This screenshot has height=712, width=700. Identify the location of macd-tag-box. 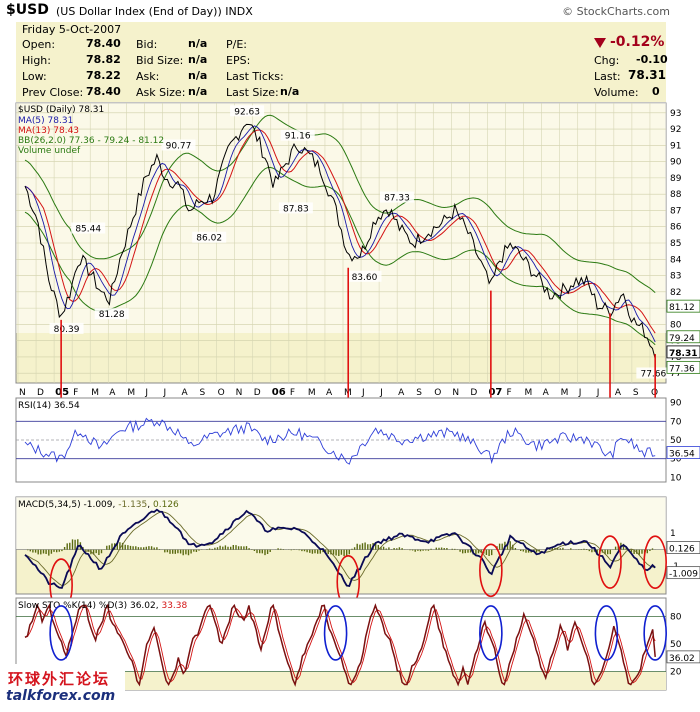
(683, 547).